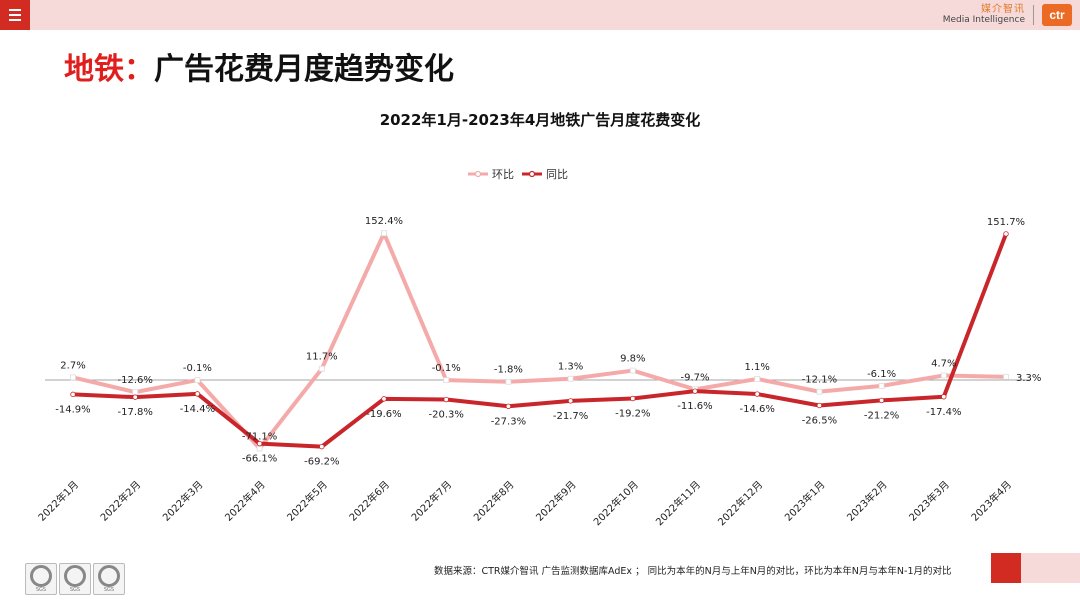 This screenshot has height=608, width=1080. What do you see at coordinates (1033, 15) in the screenshot?
I see `logo-divider` at bounding box center [1033, 15].